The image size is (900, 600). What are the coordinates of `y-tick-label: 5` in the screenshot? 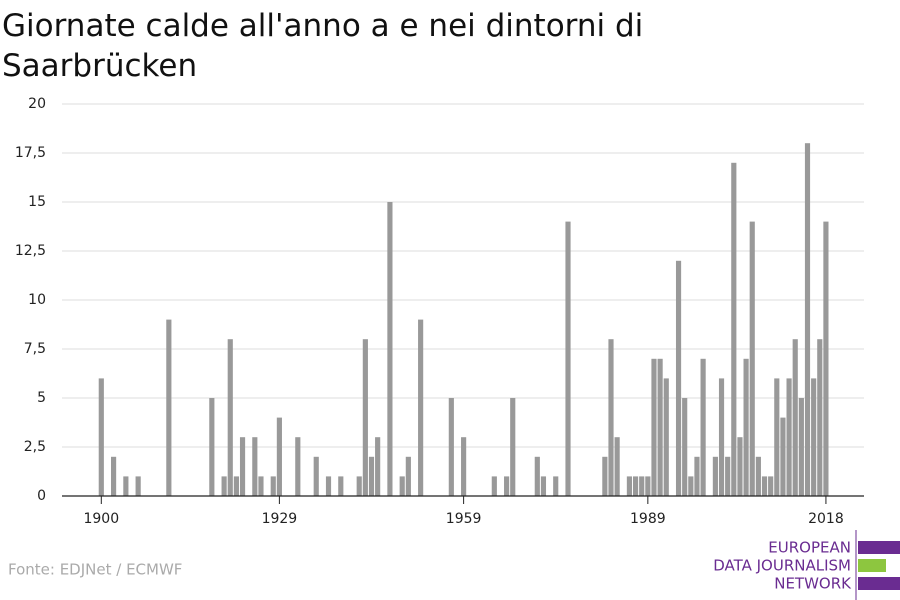 It's located at (41, 398).